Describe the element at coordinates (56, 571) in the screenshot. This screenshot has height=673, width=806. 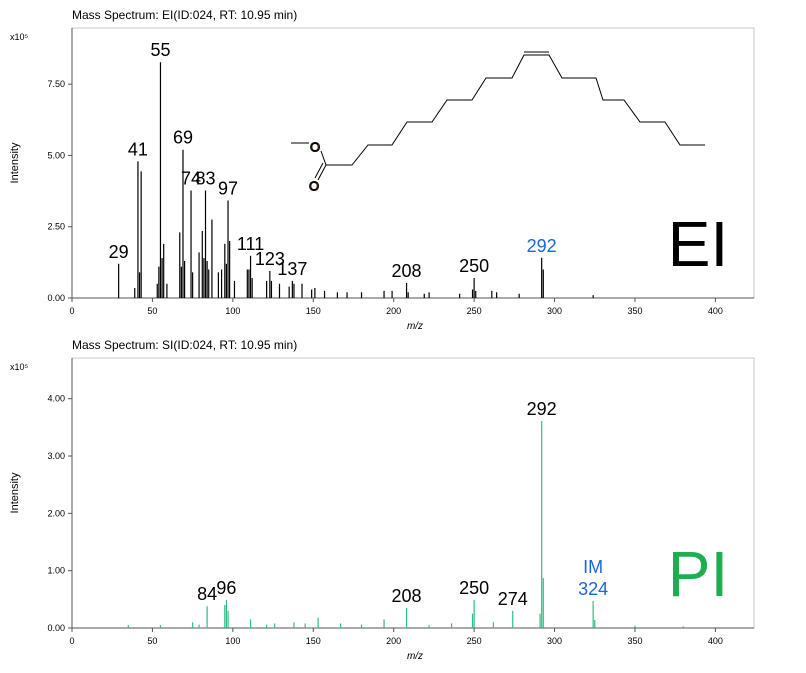
I see `y-tick-label: 1.00` at that location.